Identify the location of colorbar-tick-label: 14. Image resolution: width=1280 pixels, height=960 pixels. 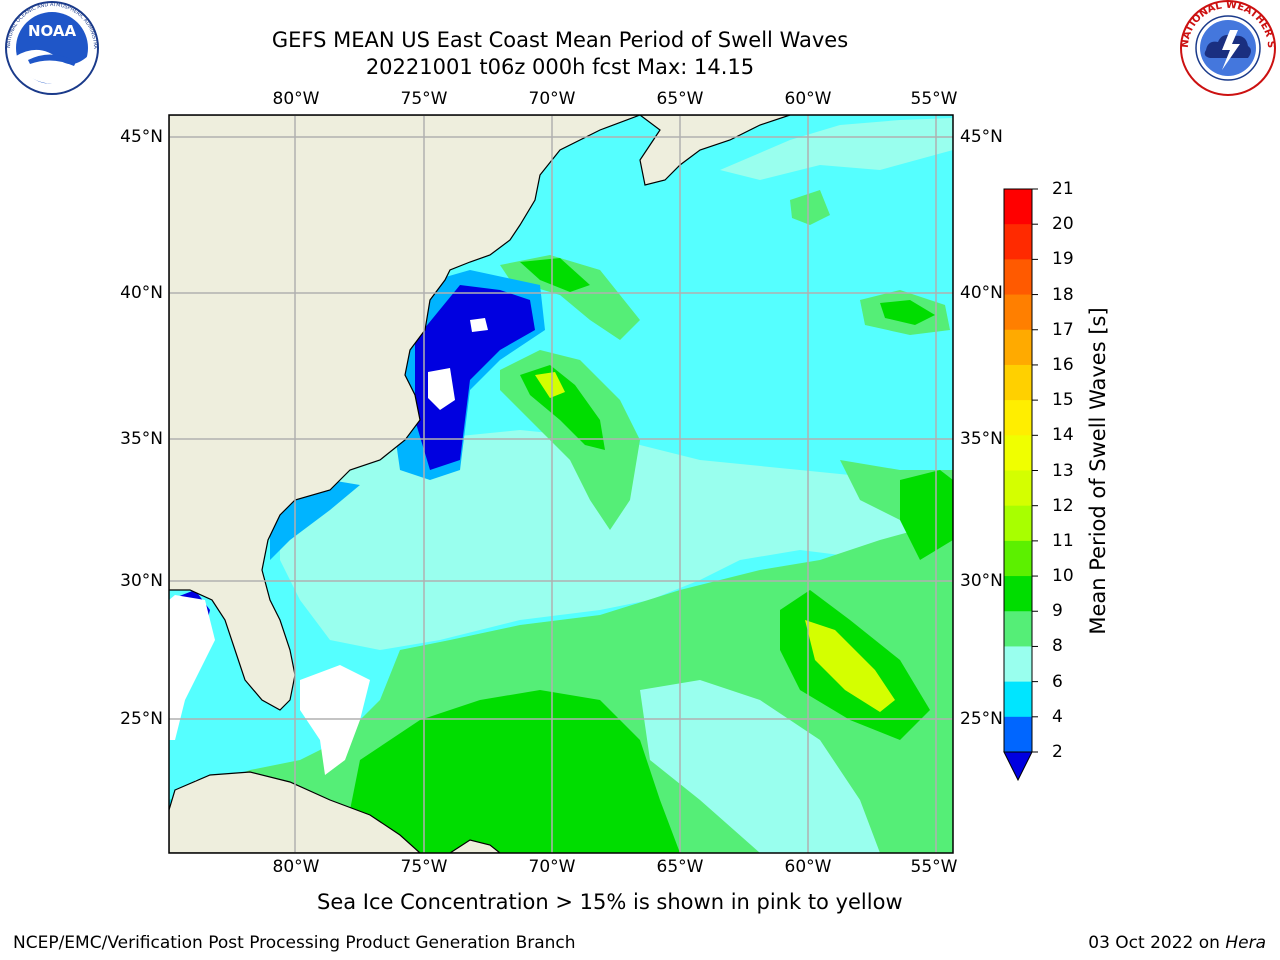
(1063, 435).